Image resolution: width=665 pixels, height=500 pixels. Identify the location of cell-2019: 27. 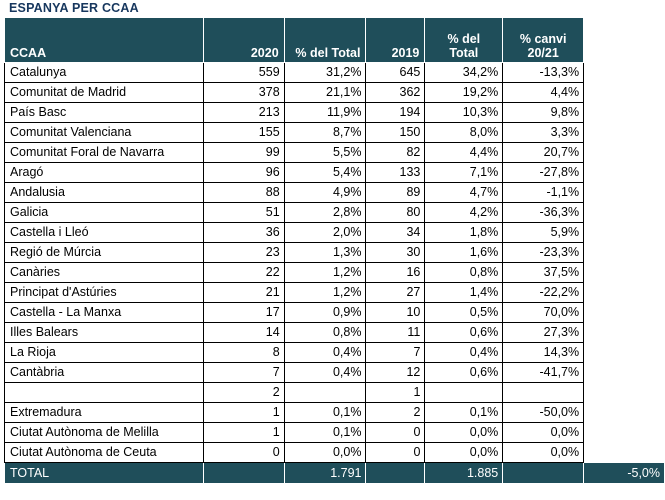
(395, 292).